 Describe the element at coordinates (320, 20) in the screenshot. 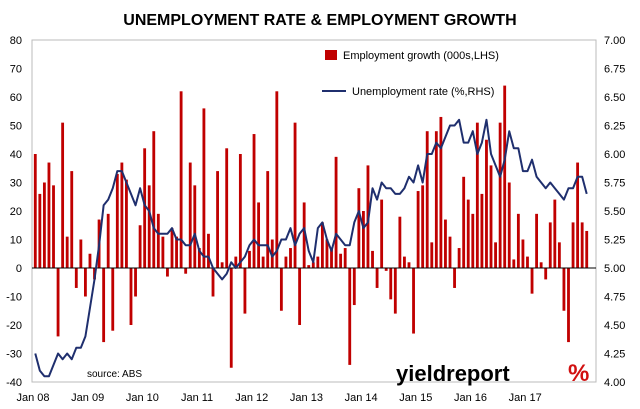

I see `chart-title: UNEMPLOYMENT RATE & EMPLOYMENT GROWTH` at that location.